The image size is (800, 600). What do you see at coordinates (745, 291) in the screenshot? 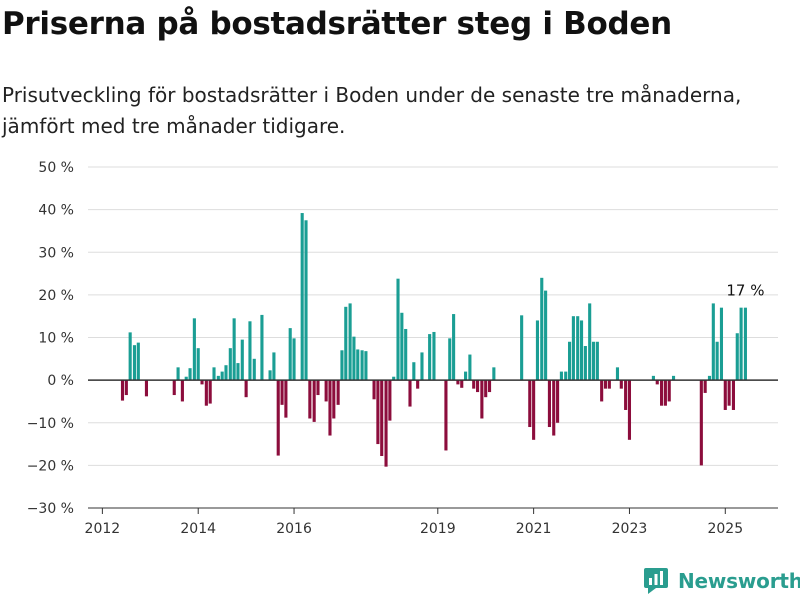
I see `annotation: 17 %` at bounding box center [745, 291].